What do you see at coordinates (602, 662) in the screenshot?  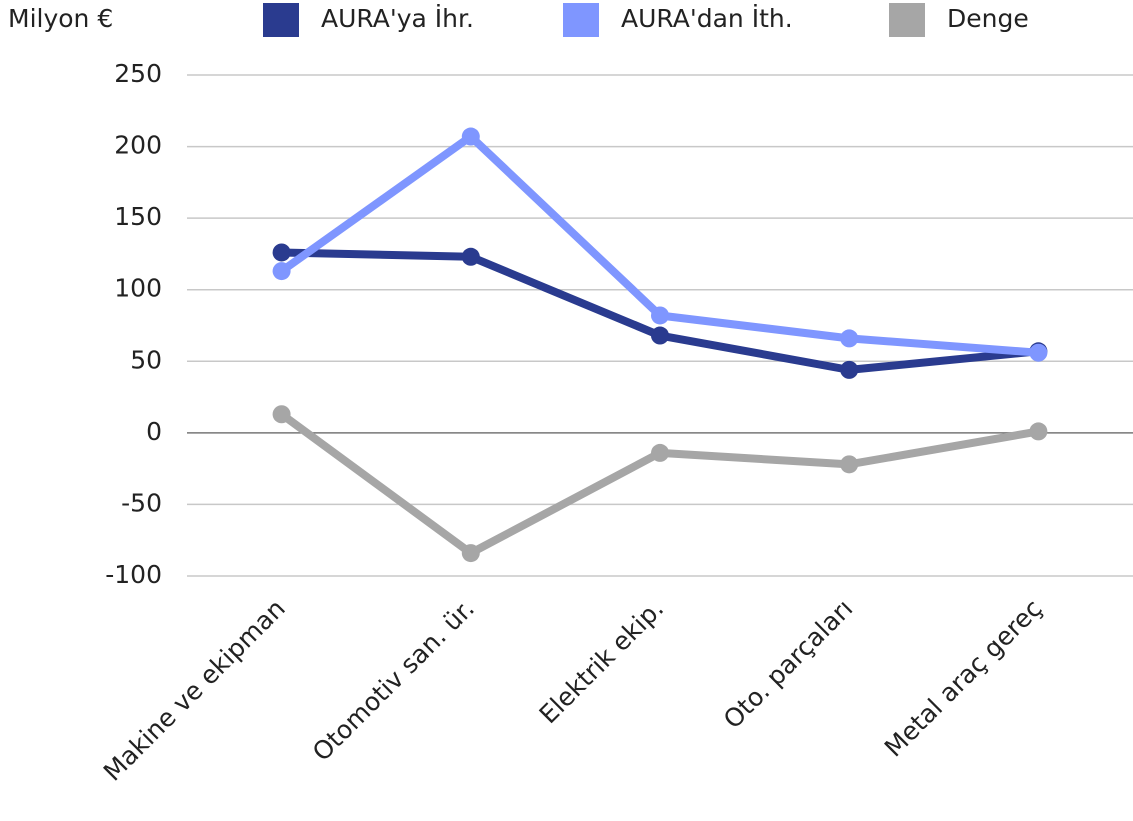 I see `x-tick-label: Elektrik ekip.` at bounding box center [602, 662].